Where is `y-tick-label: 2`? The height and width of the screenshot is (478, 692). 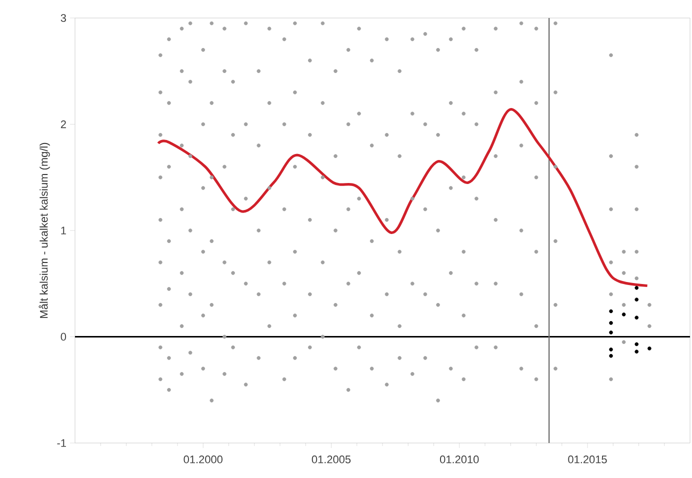 y-tick-label: 2 is located at coordinates (63, 124).